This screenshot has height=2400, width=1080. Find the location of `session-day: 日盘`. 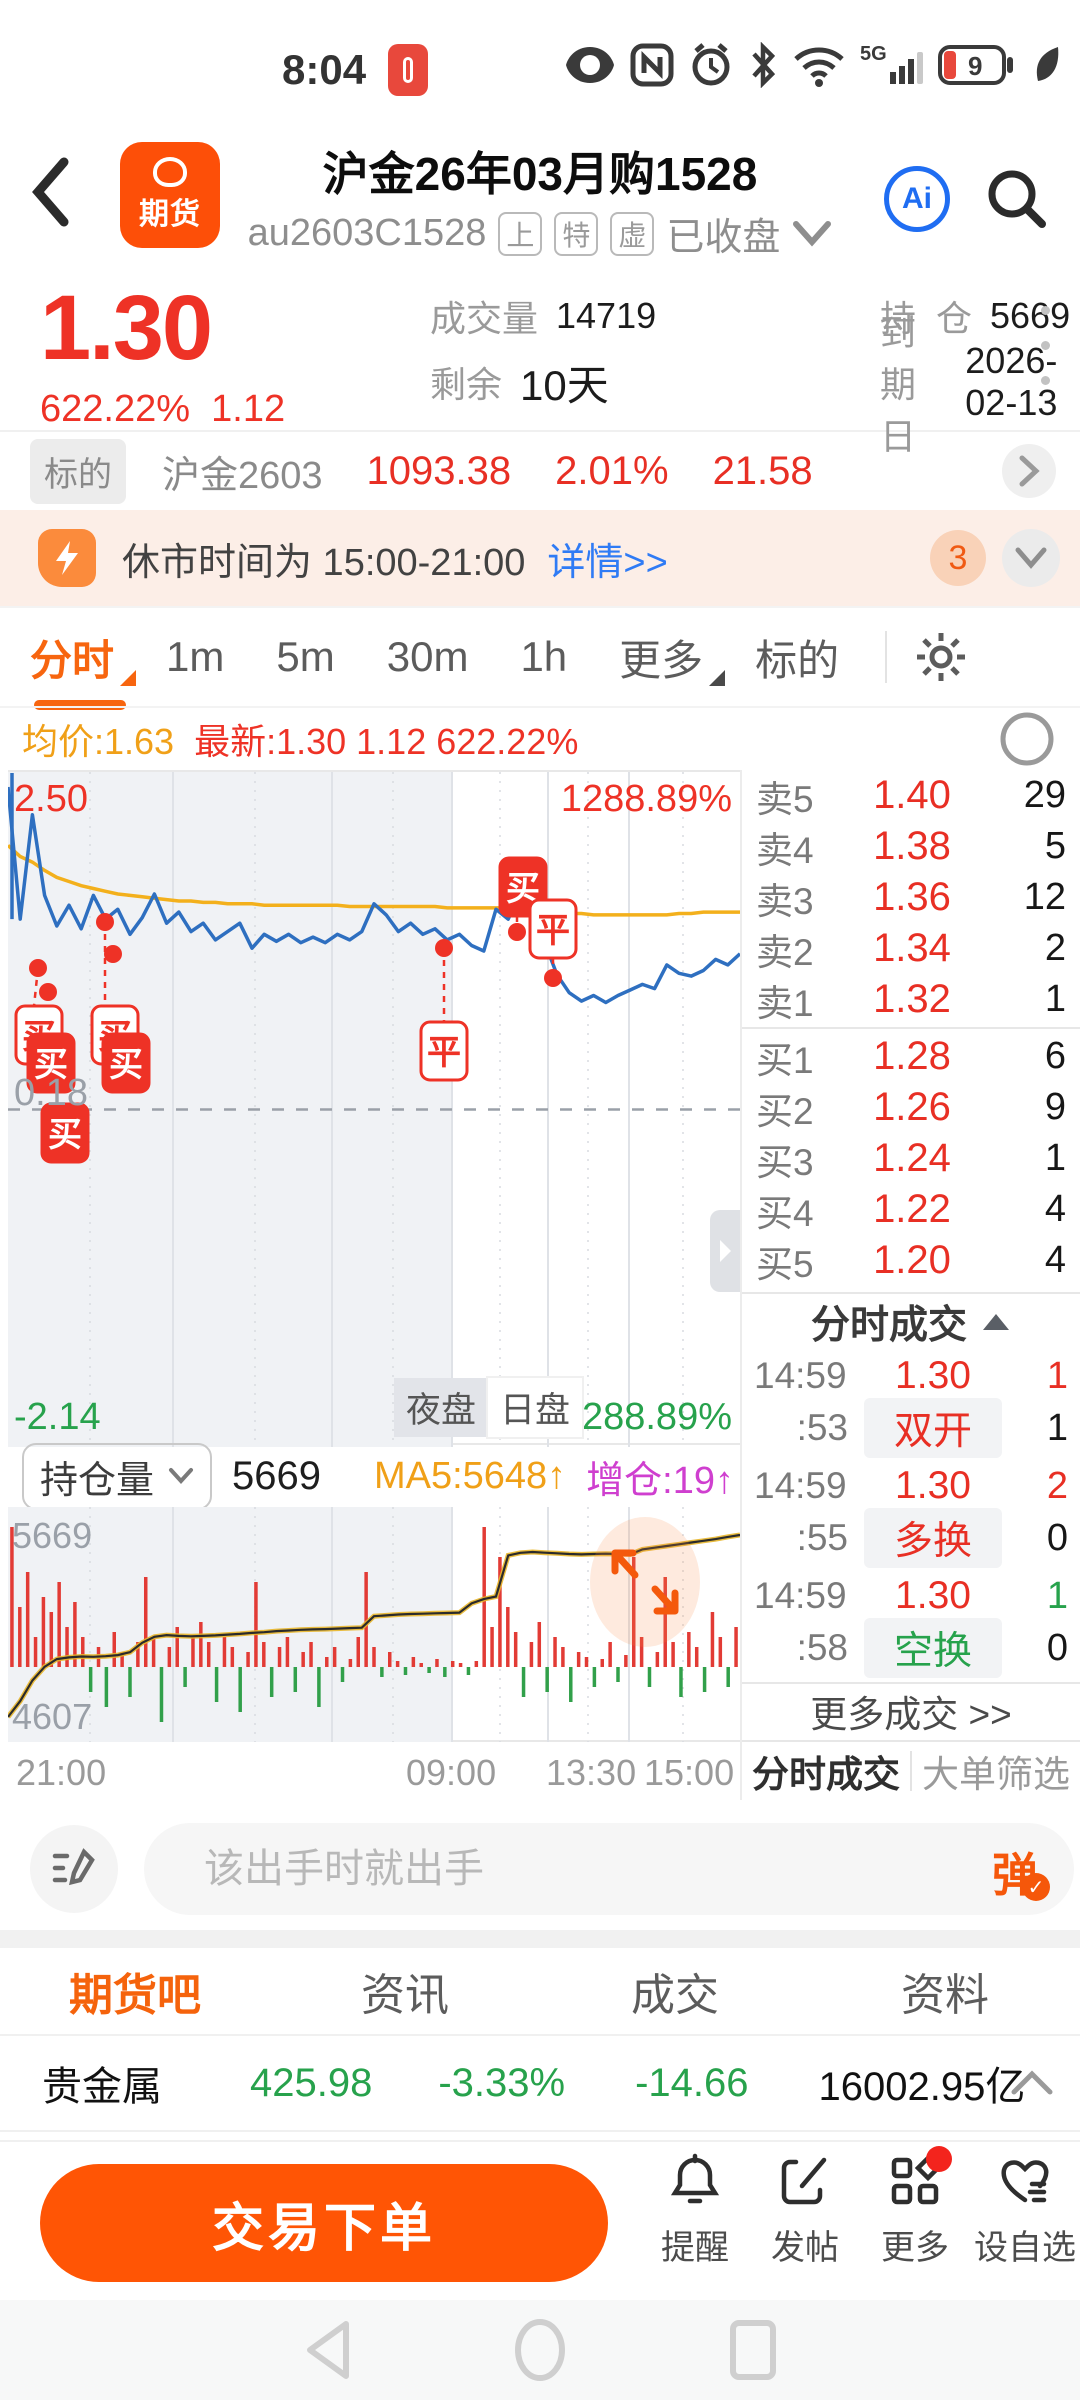

session-day: 日盘 is located at coordinates (535, 1407).